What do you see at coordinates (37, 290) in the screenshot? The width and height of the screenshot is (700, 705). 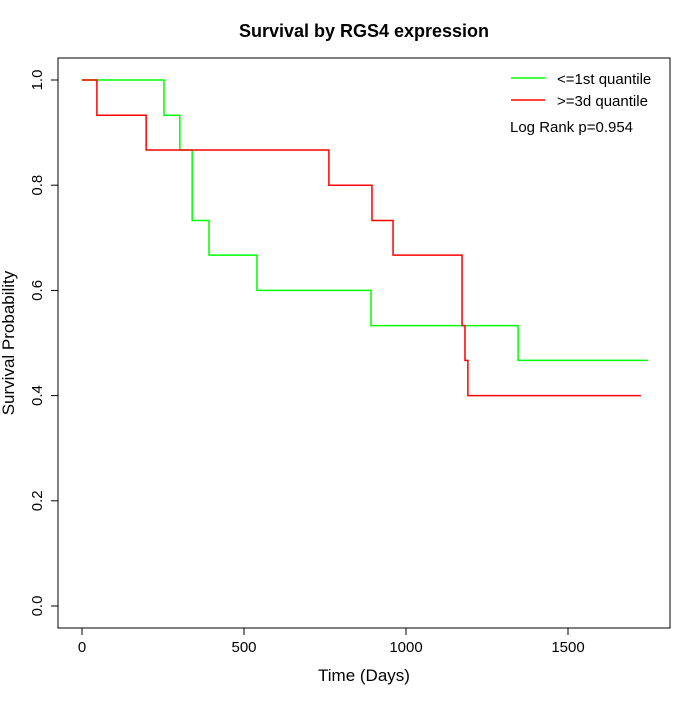 I see `y-tick-label: 0.6` at bounding box center [37, 290].